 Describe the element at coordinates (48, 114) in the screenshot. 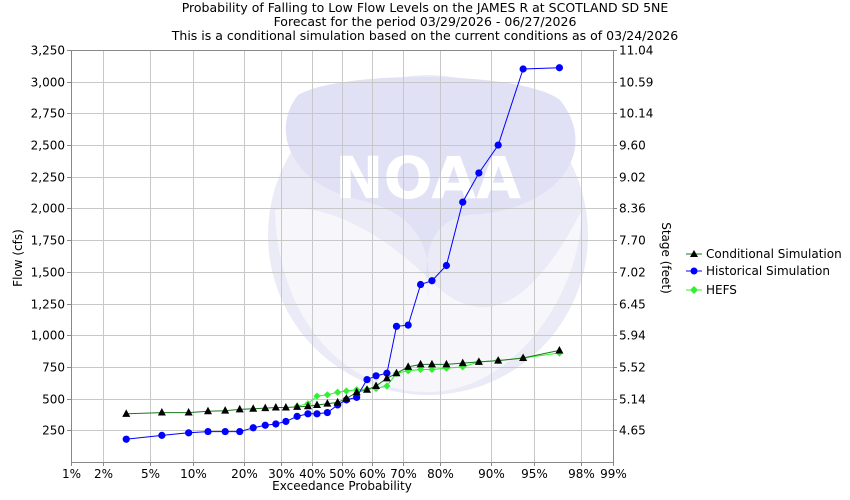

I see `y-tick-label: 2,750` at that location.